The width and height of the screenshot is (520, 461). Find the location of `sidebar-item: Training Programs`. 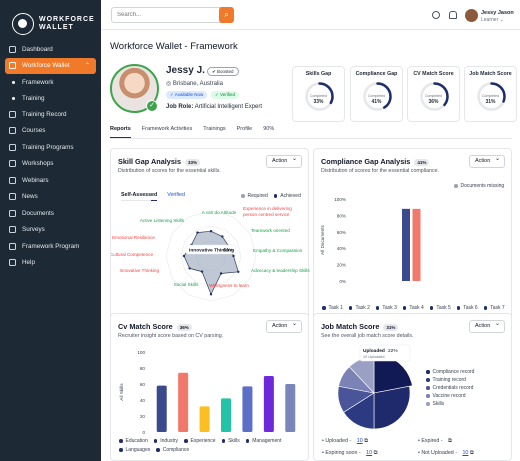

sidebar-item: Training Programs is located at coordinates (50, 147).